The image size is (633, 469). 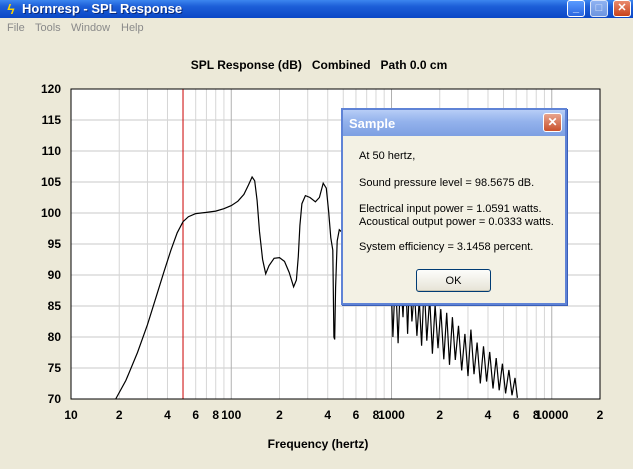 I want to click on y-tick-label: 115, so click(x=52, y=120).